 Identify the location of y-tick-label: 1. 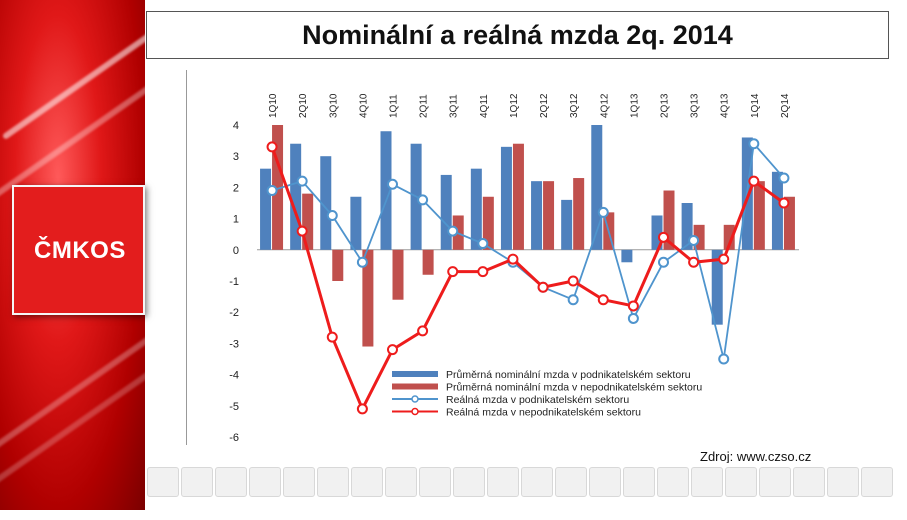
(236, 220).